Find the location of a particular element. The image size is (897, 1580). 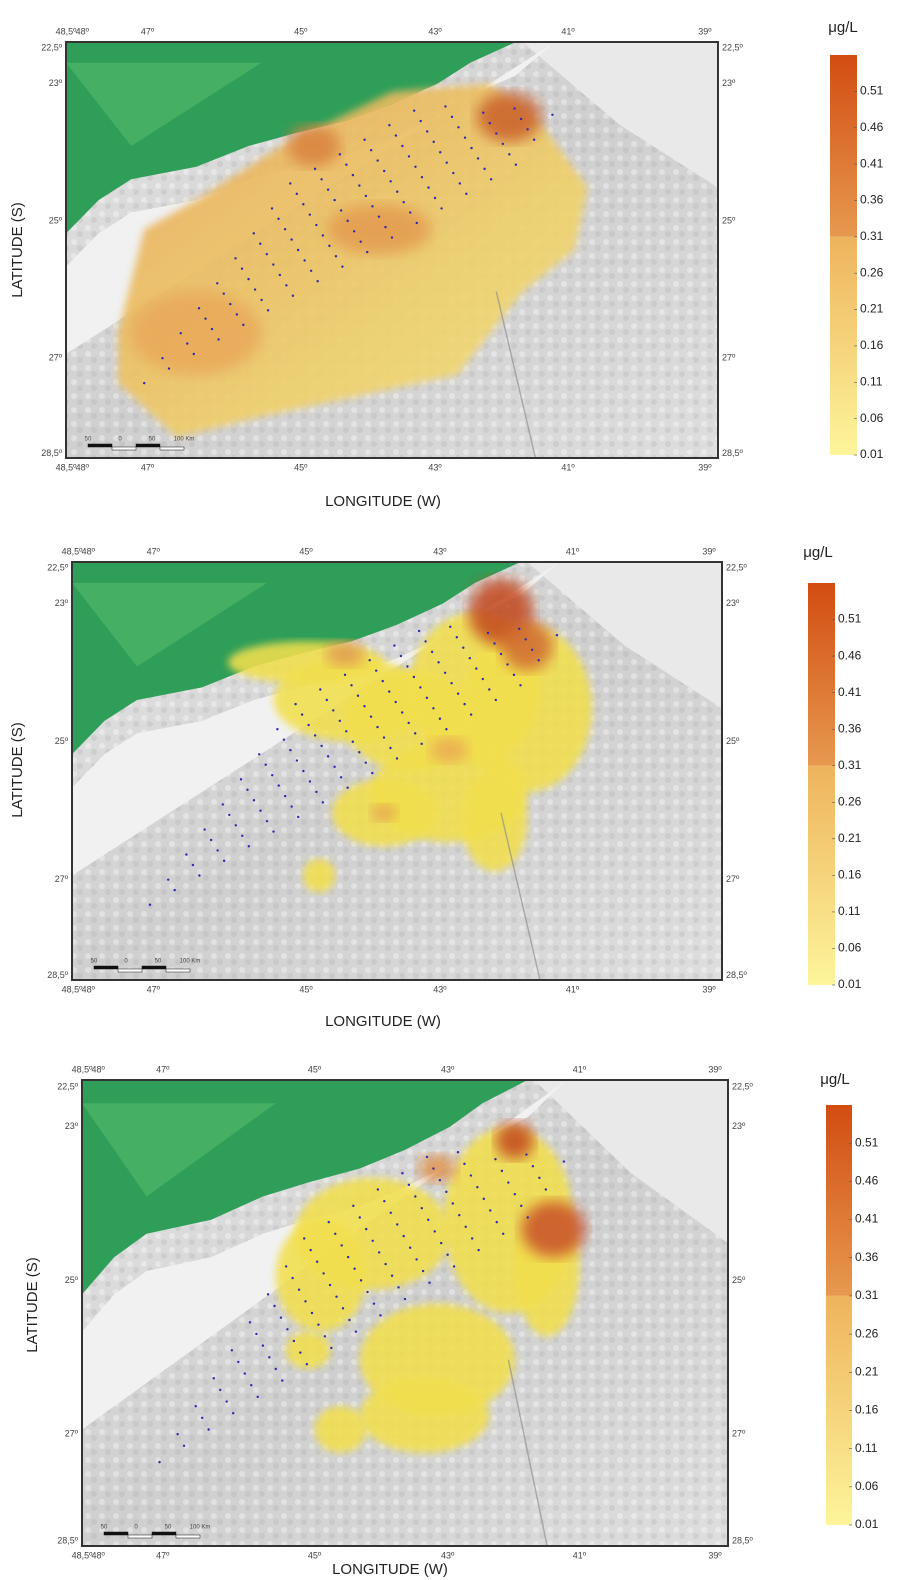

scale-segment is located at coordinates (124, 448).